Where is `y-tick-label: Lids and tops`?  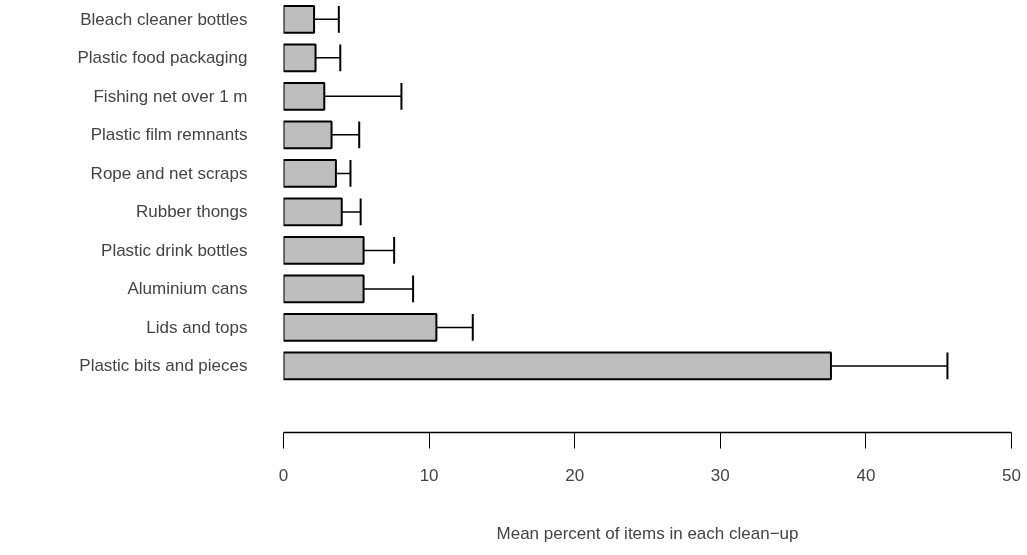 y-tick-label: Lids and tops is located at coordinates (197, 327).